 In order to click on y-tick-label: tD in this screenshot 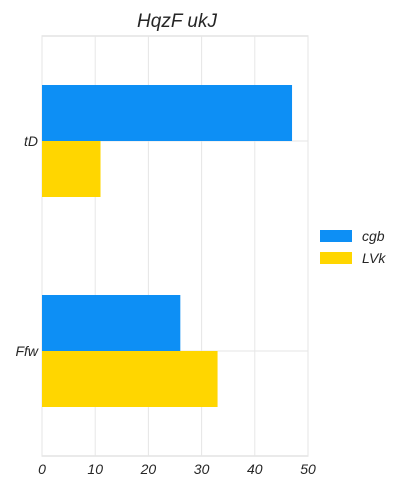, I will do `click(31, 141)`.